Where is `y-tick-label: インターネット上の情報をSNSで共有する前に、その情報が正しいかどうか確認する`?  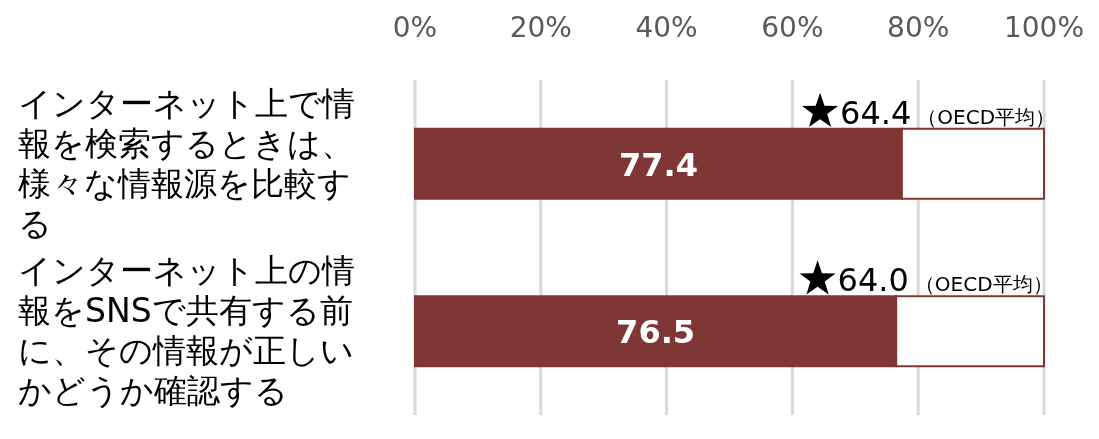
y-tick-label: インターネット上の情報をSNSで共有する前に、その情報が正しいかどうか確認する is located at coordinates (187, 331).